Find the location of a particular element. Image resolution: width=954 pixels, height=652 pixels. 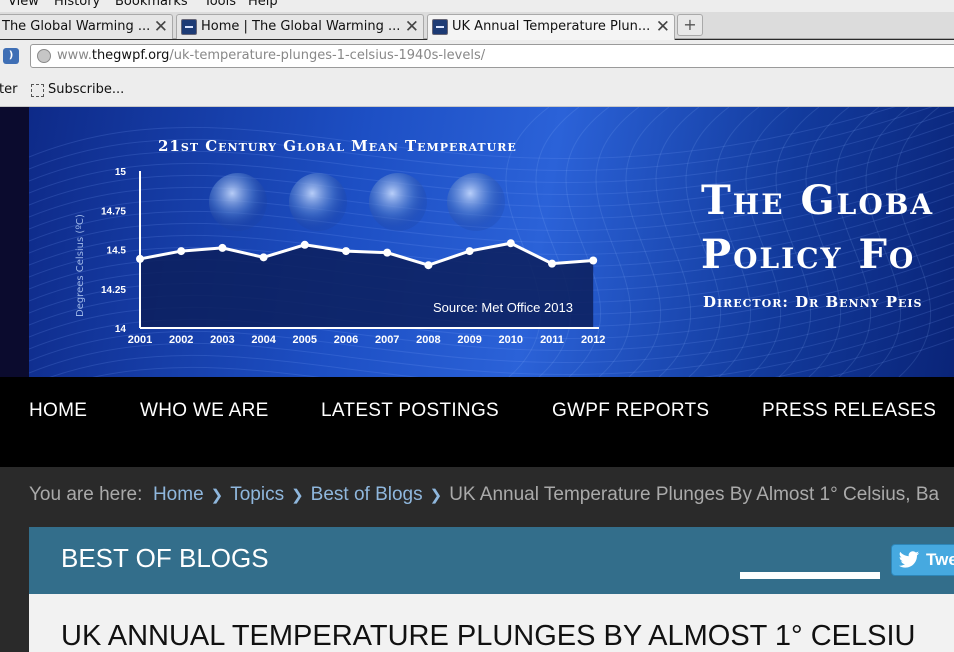

tab-global-warming: The Global Warming ... ✕ is located at coordinates (86, 26).